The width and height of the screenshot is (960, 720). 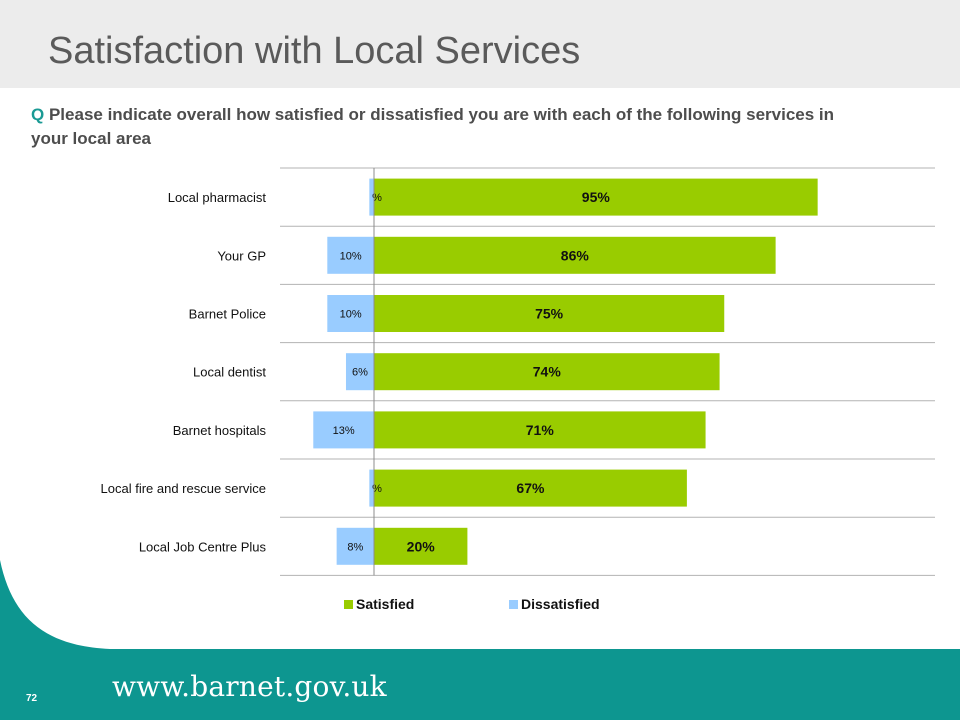 What do you see at coordinates (560, 604) in the screenshot?
I see `legend-label-dissatisfied: Dissatisfied` at bounding box center [560, 604].